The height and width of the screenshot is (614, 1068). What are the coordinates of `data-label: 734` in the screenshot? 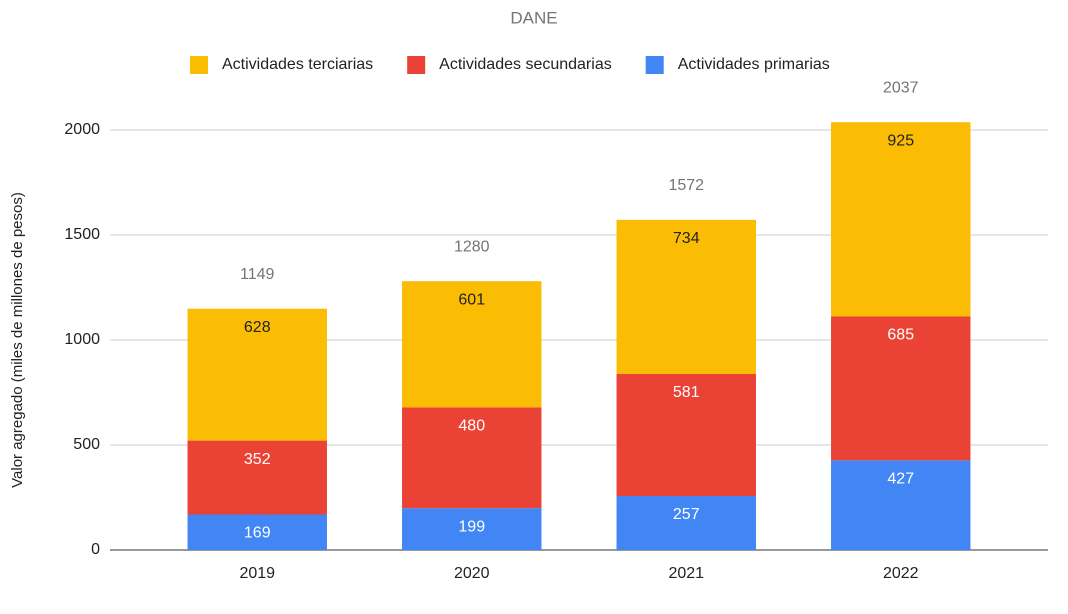 It's located at (686, 238).